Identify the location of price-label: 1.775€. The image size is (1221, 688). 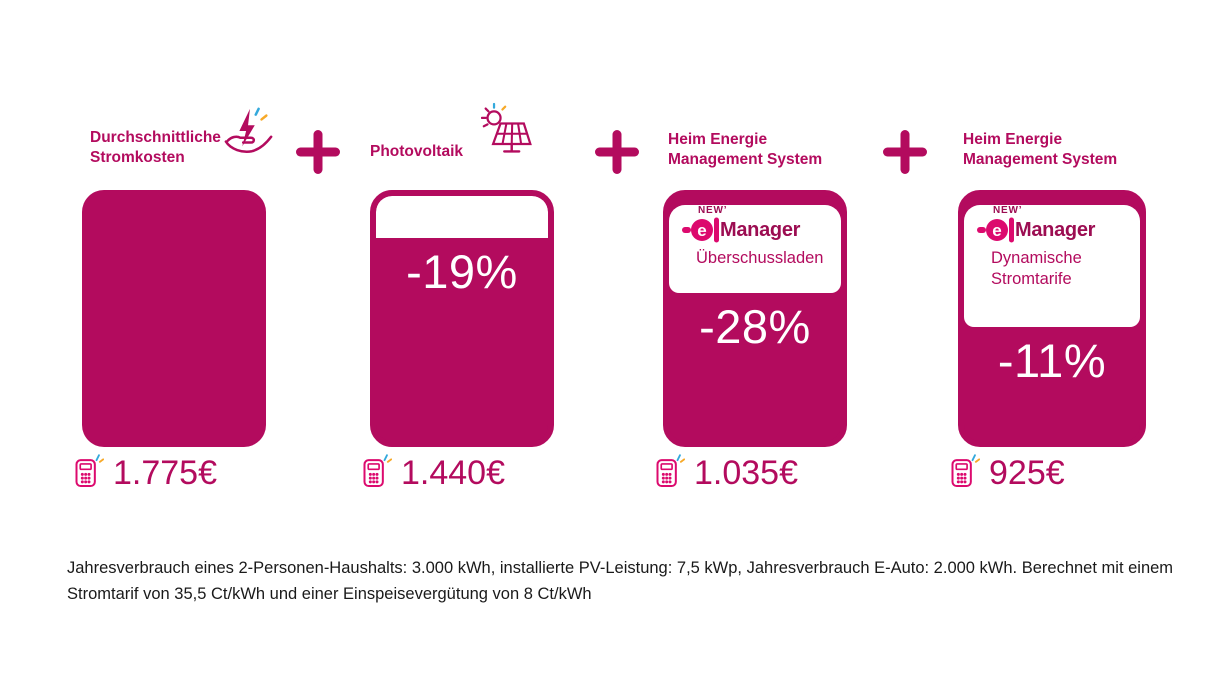
(165, 473).